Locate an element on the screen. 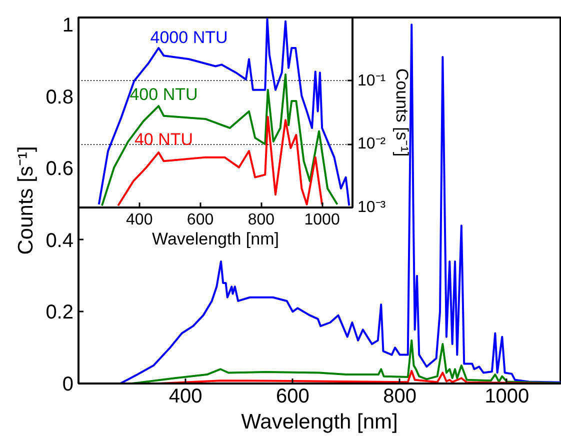  y-tick-label: 0.8 is located at coordinates (60, 97).